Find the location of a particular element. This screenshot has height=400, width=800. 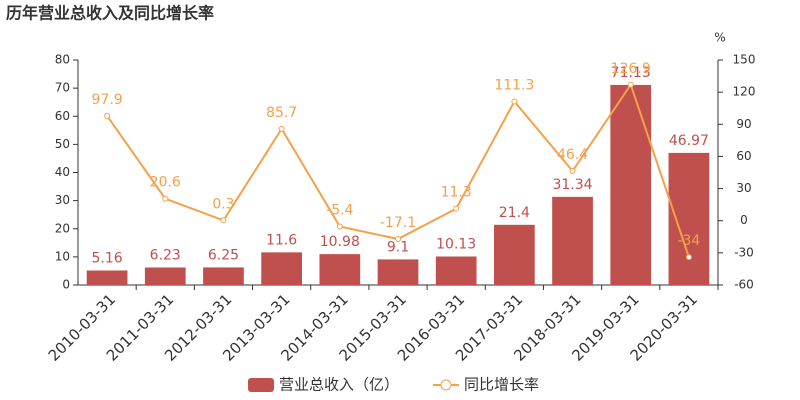

y-tick-label: 20 is located at coordinates (62, 228).